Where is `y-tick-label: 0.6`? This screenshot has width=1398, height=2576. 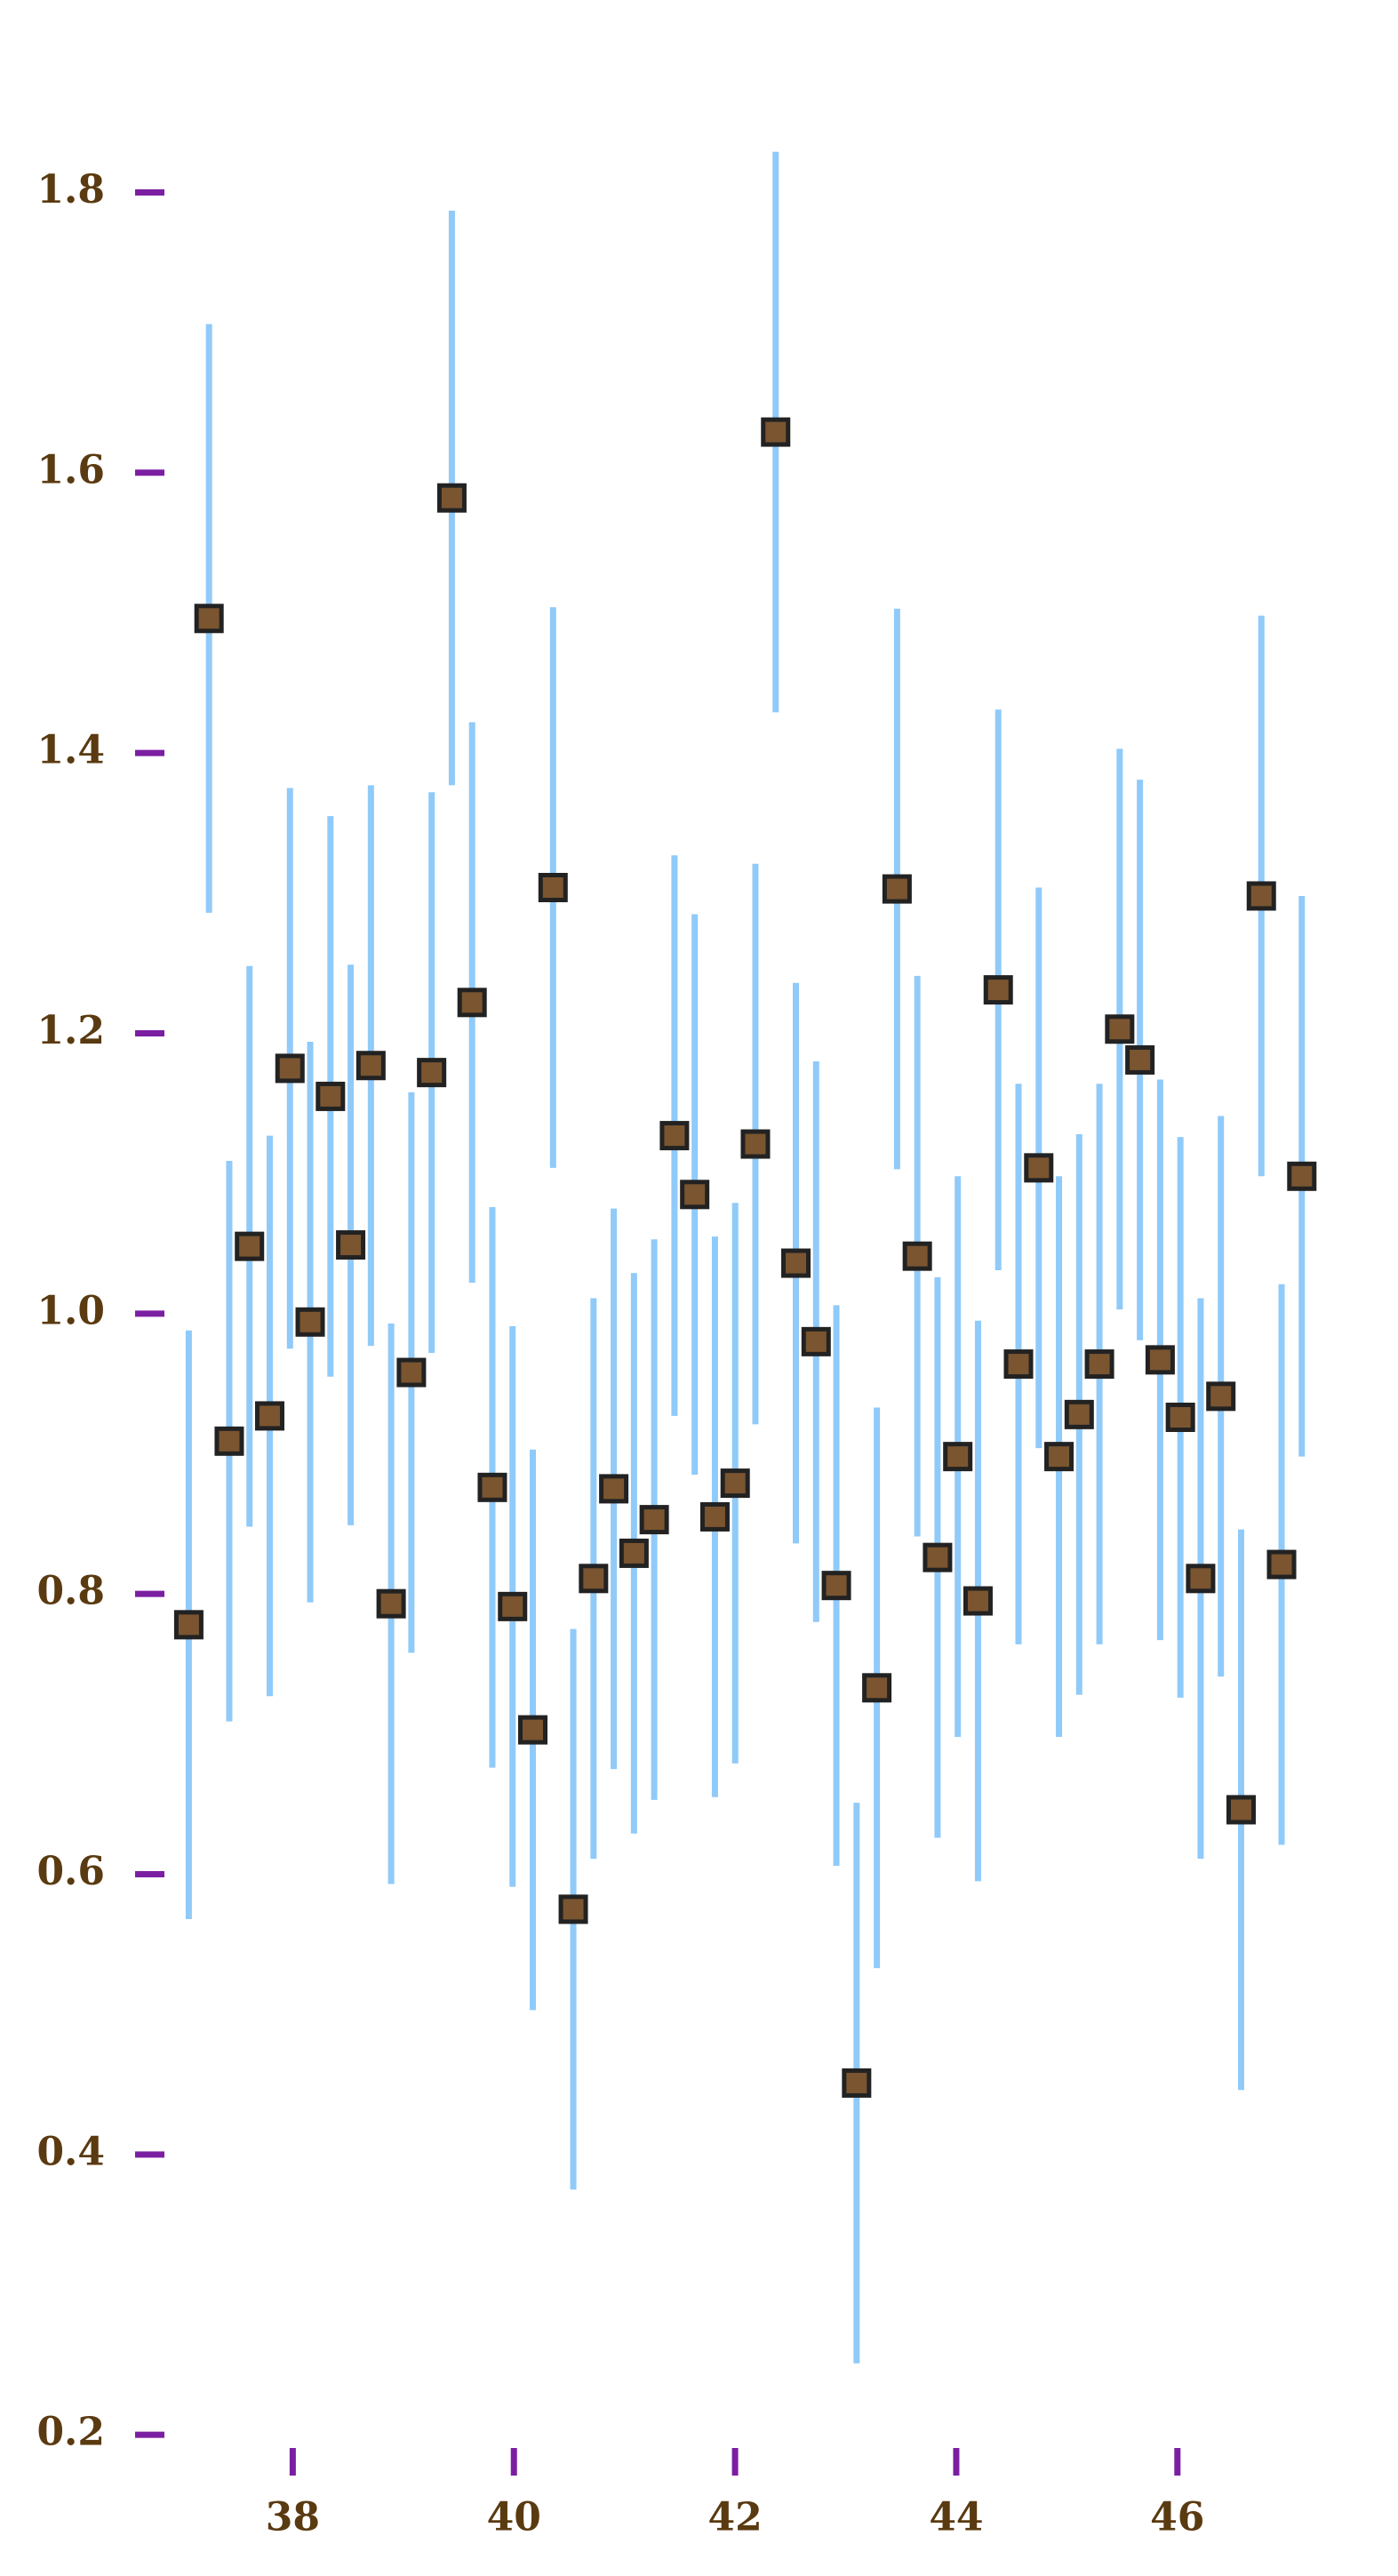 y-tick-label: 0.6 is located at coordinates (70, 1871).